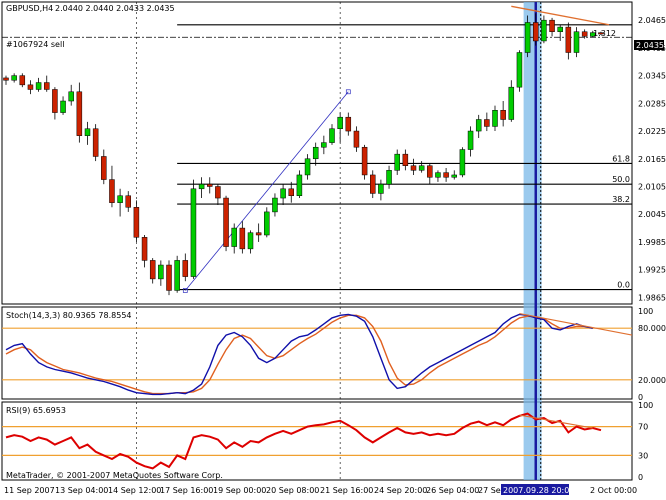 The height and width of the screenshot is (500, 666). I want to click on time-label: 11 Sep 2007, so click(29, 490).